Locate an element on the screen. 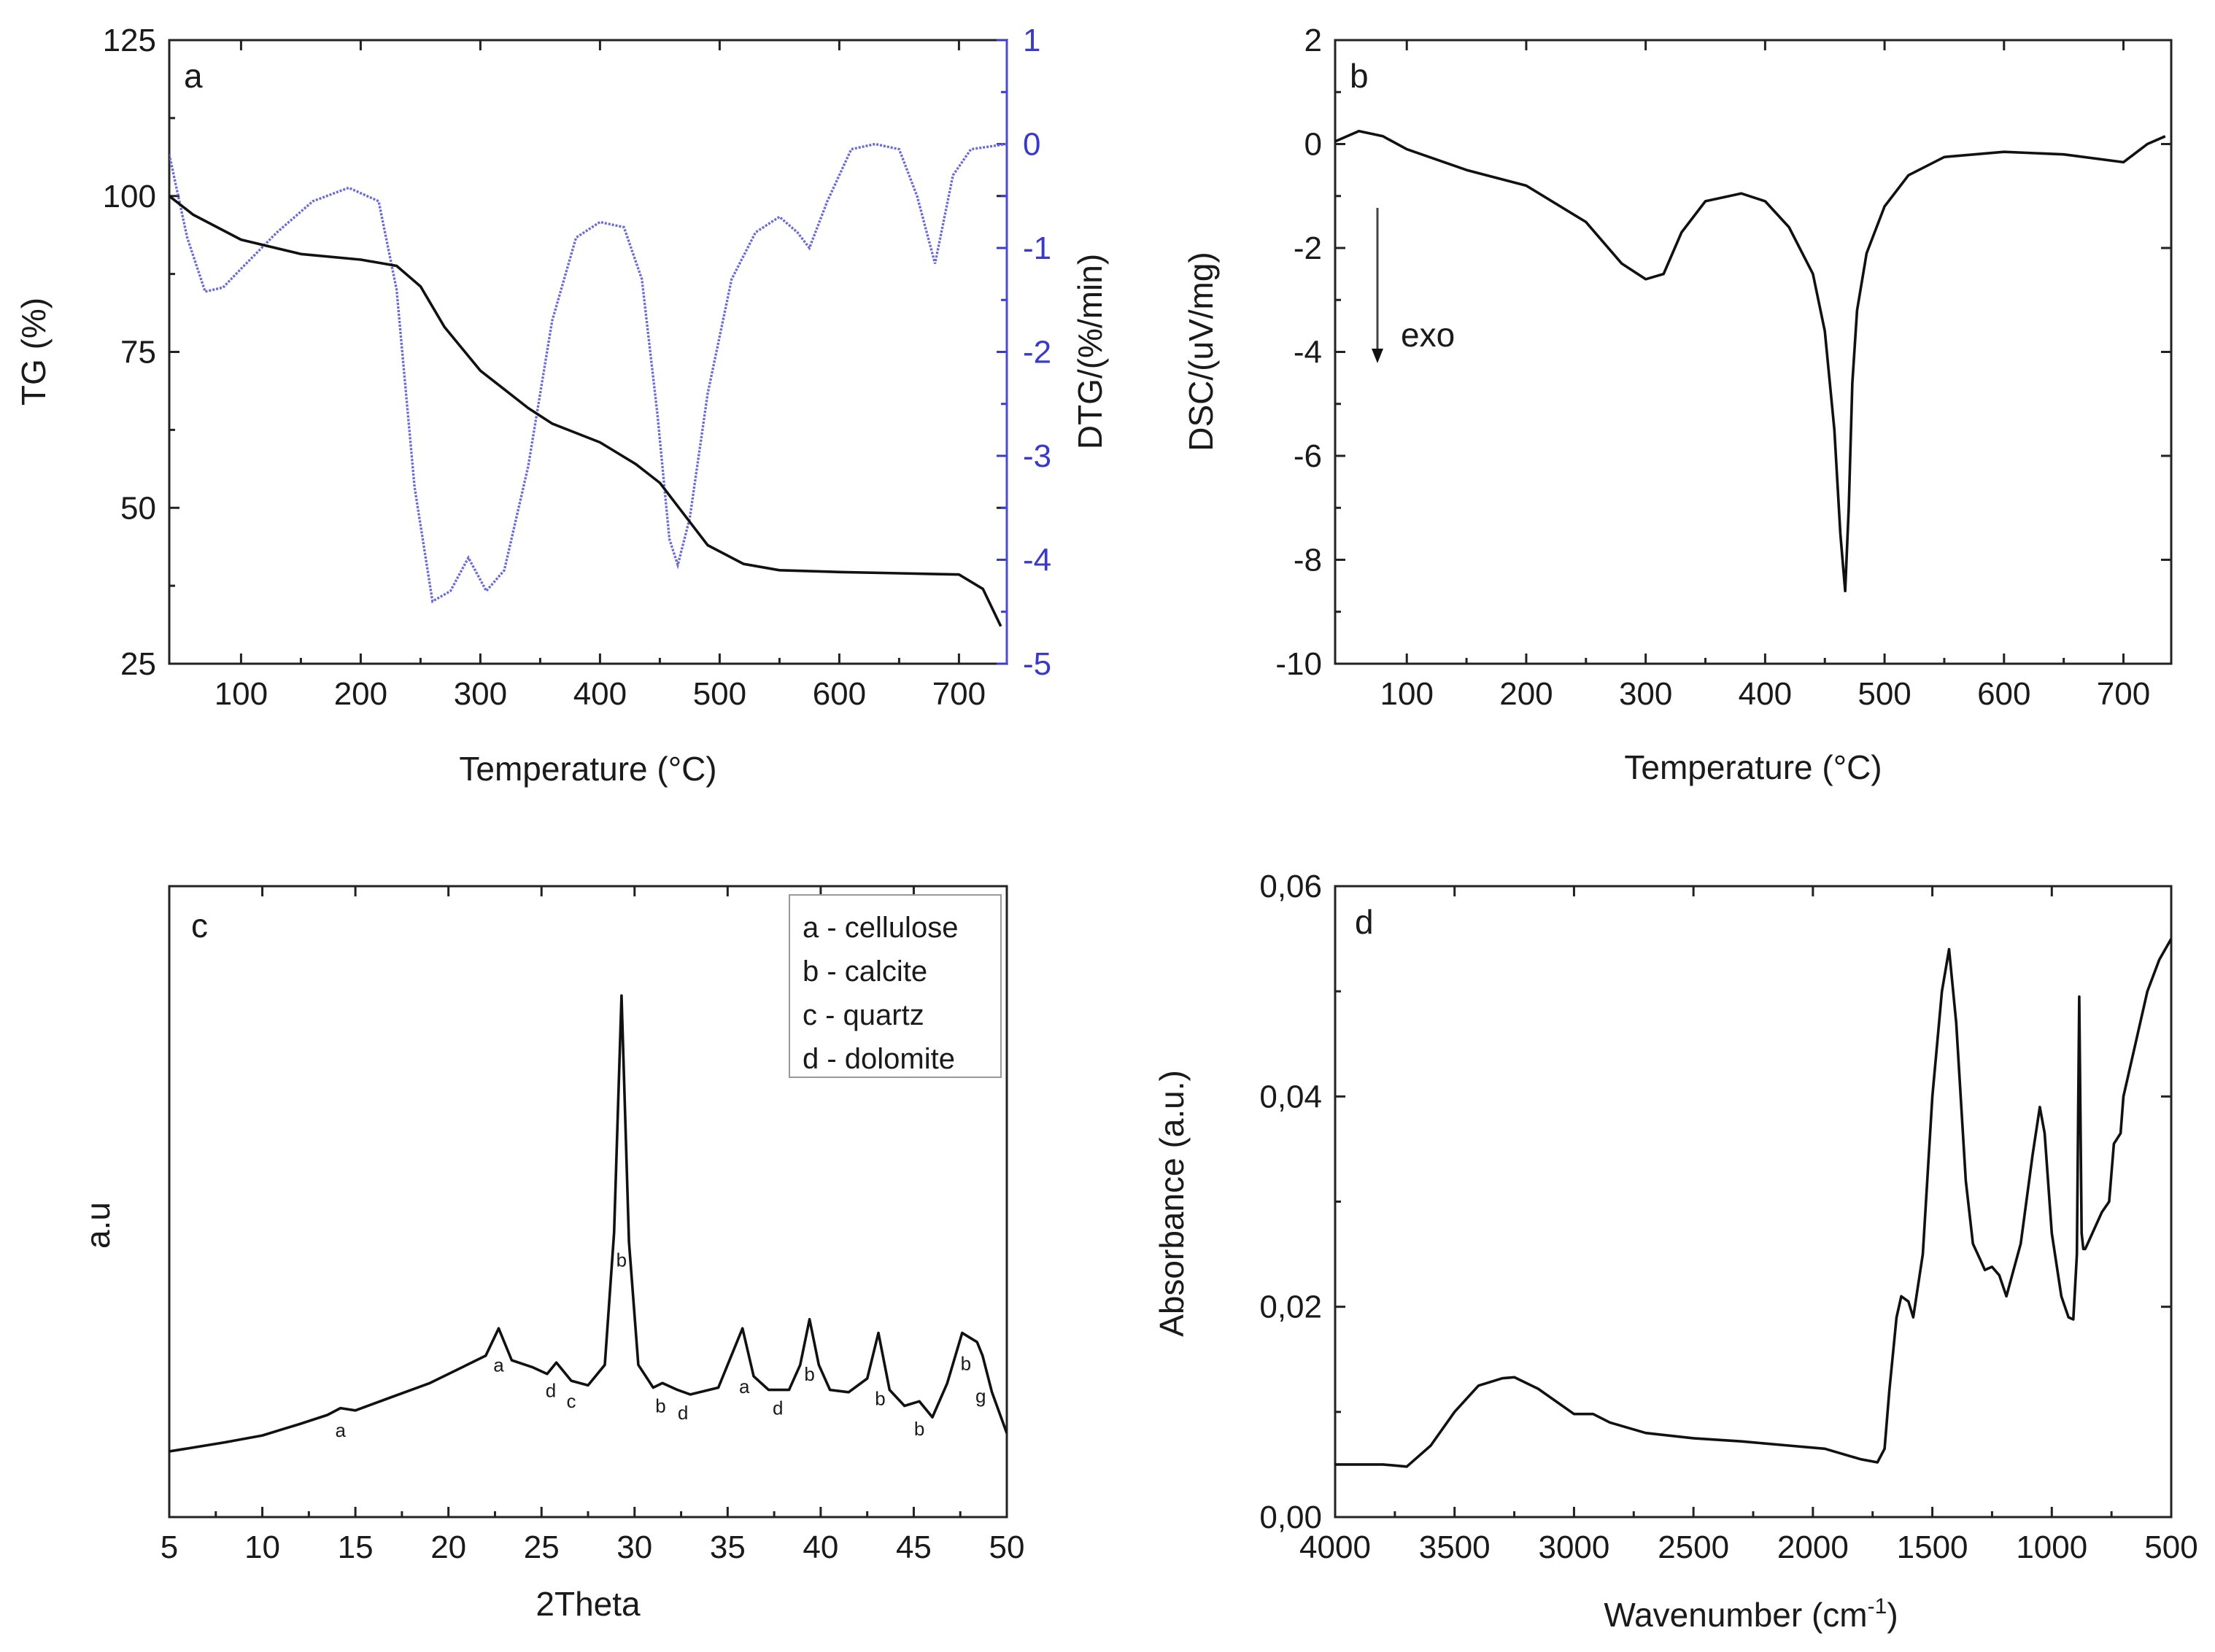 The width and height of the screenshot is (2215, 1652). y-tick-label: 0,04 is located at coordinates (1290, 1096).